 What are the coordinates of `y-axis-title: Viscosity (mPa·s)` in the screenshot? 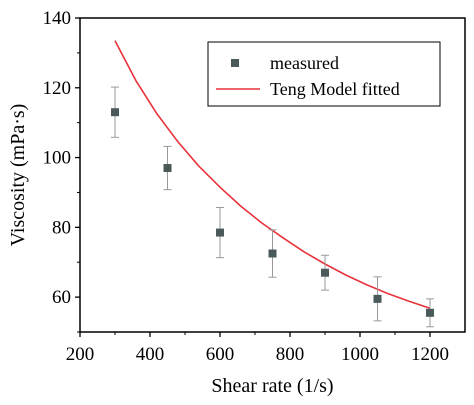 It's located at (18, 175).